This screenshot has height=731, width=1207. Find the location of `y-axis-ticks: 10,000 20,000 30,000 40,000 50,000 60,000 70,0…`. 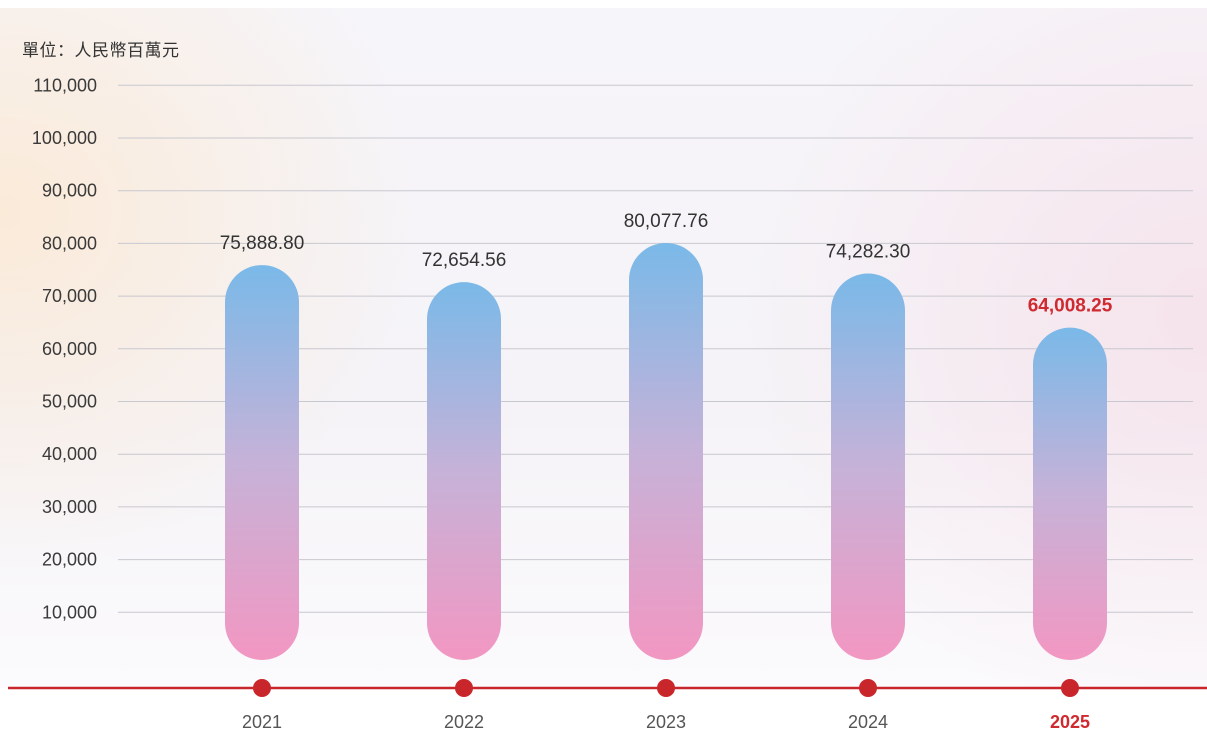

y-axis-ticks: 10,000 20,000 30,000 40,000 50,000 60,000 70,0… is located at coordinates (64, 348).